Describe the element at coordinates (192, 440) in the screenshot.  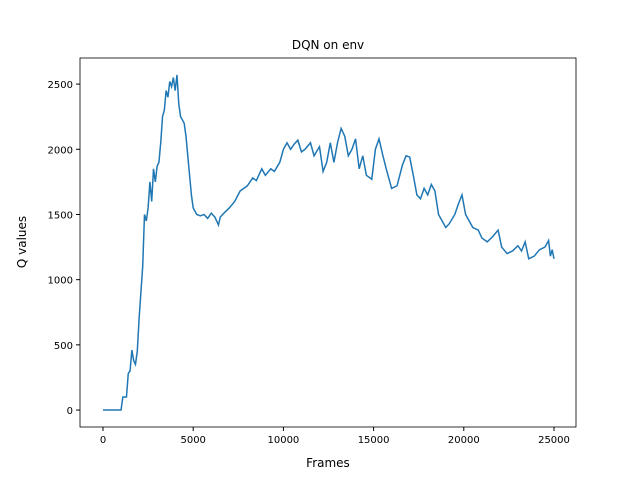
I see `x-tick-label: 5000` at that location.